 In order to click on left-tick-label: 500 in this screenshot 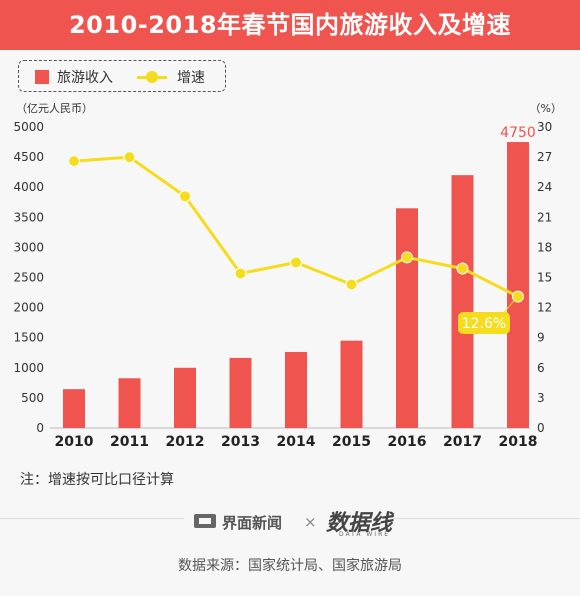, I will do `click(32, 398)`.